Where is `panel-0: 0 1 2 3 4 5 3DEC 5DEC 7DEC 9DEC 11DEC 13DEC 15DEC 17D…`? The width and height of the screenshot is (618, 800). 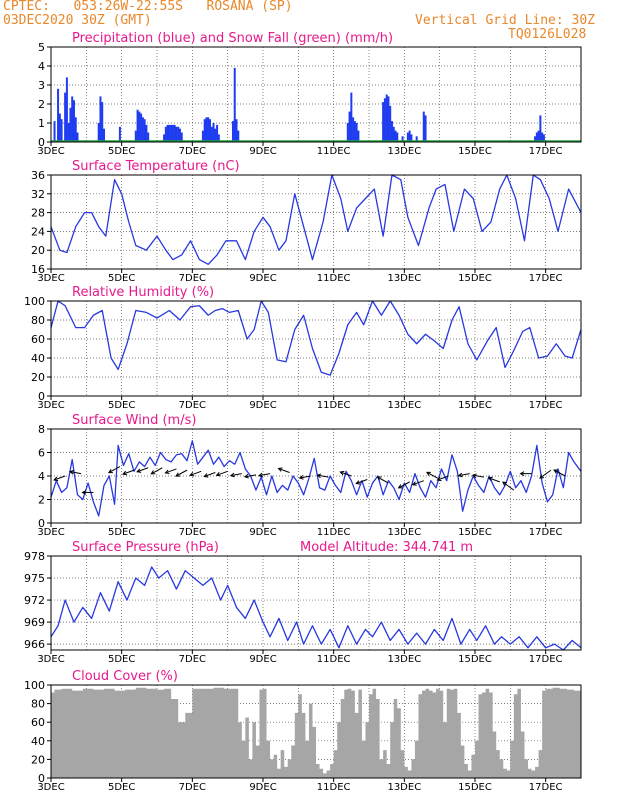
panel-0: 0 1 2 3 4 5 3DEC 5DEC 7DEC 9DEC 11DEC 13DEC 15DEC 17D… is located at coordinates (309, 94).